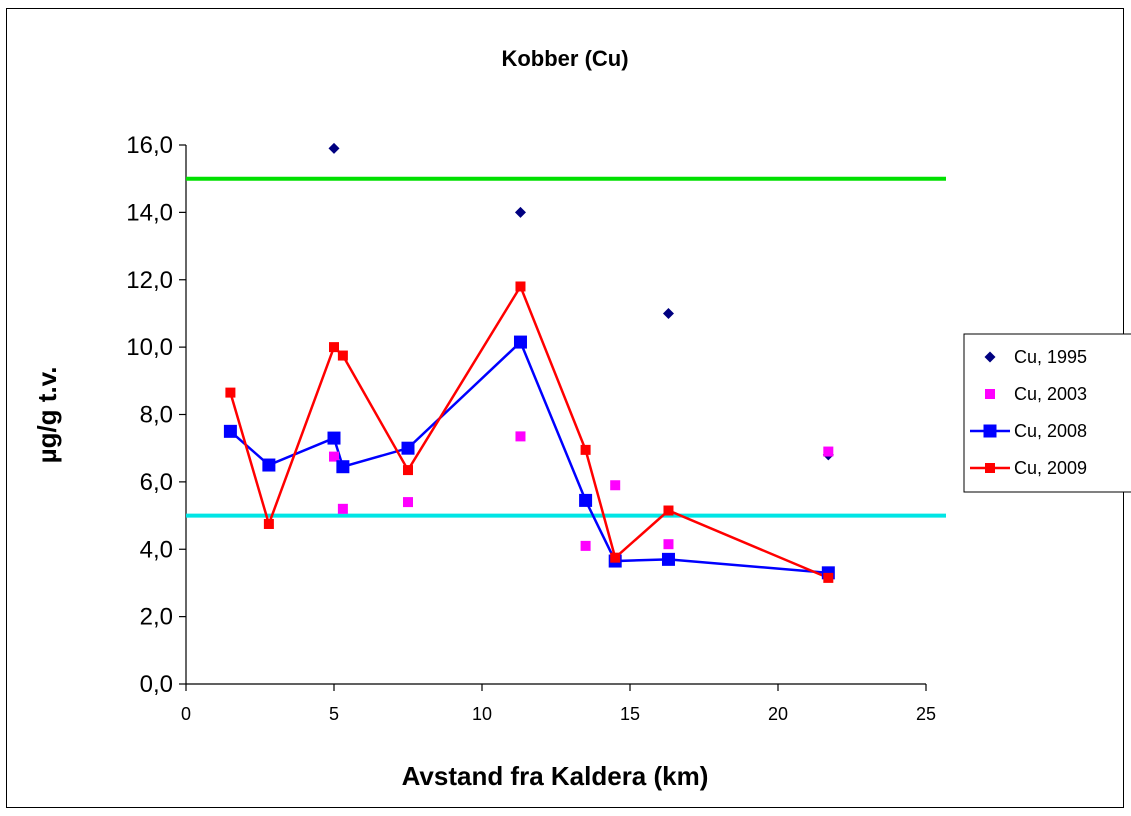 The image size is (1131, 816). What do you see at coordinates (1047, 413) in the screenshot?
I see `legend: Cu, 1995 Cu, 2003 Cu, 2008 Cu, 2009` at bounding box center [1047, 413].